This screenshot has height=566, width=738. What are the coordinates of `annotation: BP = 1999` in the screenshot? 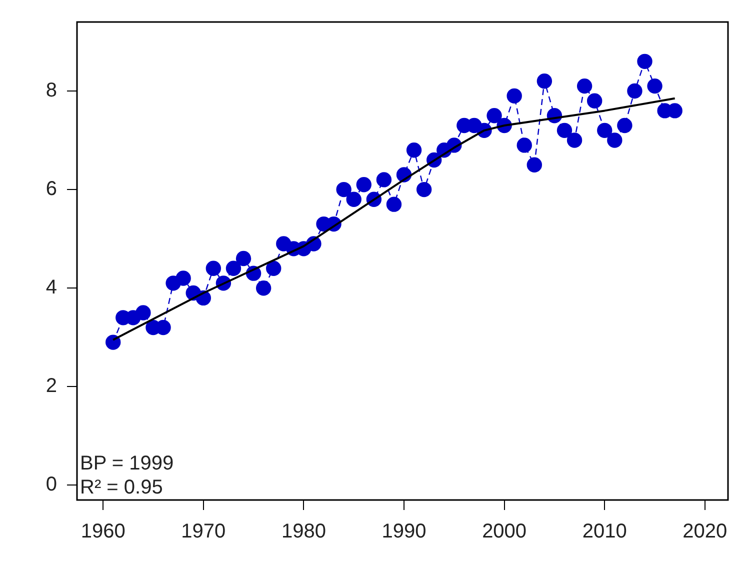 It's located at (127, 463).